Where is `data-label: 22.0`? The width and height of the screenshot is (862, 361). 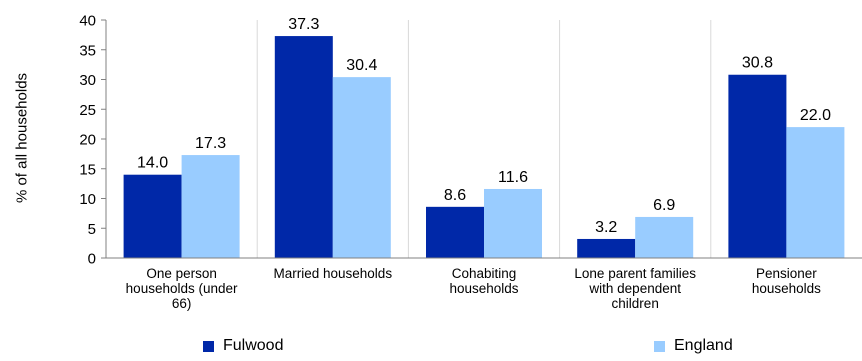
data-label: 22.0 is located at coordinates (815, 115).